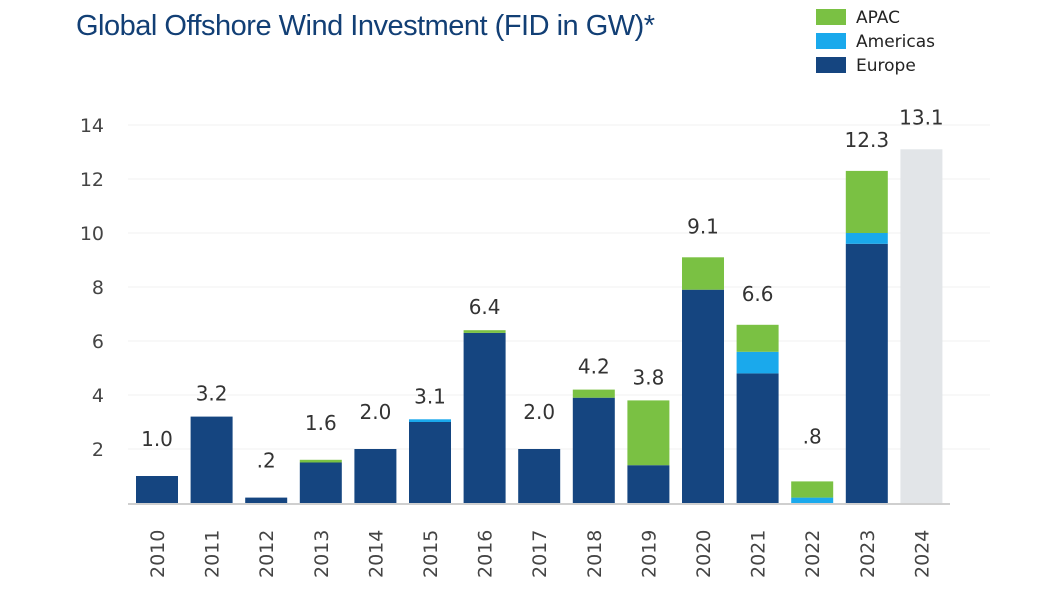 The width and height of the screenshot is (1050, 590). Describe the element at coordinates (866, 373) in the screenshot. I see `bar-europe-2023` at that location.